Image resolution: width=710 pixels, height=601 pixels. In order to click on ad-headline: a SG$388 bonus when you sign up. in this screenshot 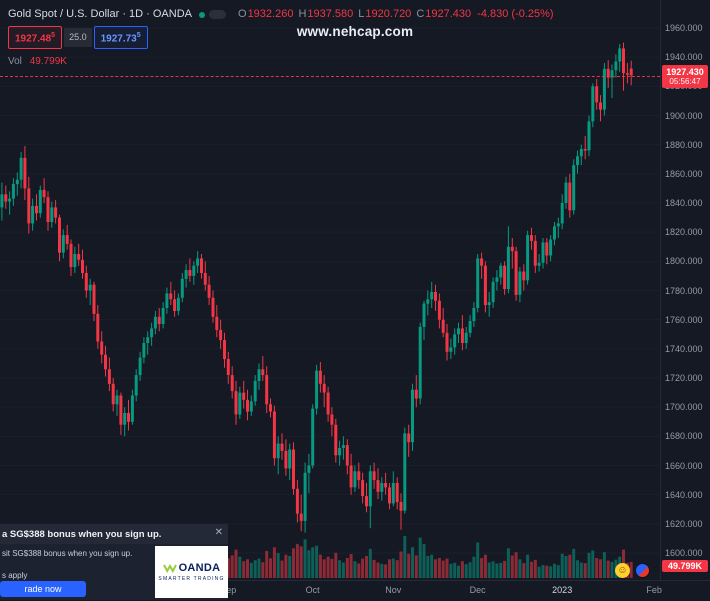, I will do `click(82, 534)`.